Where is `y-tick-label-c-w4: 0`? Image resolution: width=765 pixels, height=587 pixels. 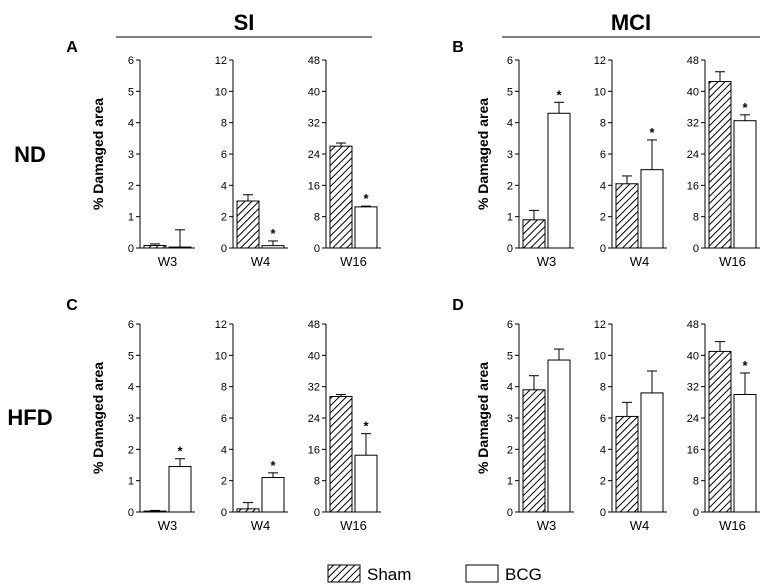
y-tick-label-c-w4: 0 is located at coordinates (224, 513).